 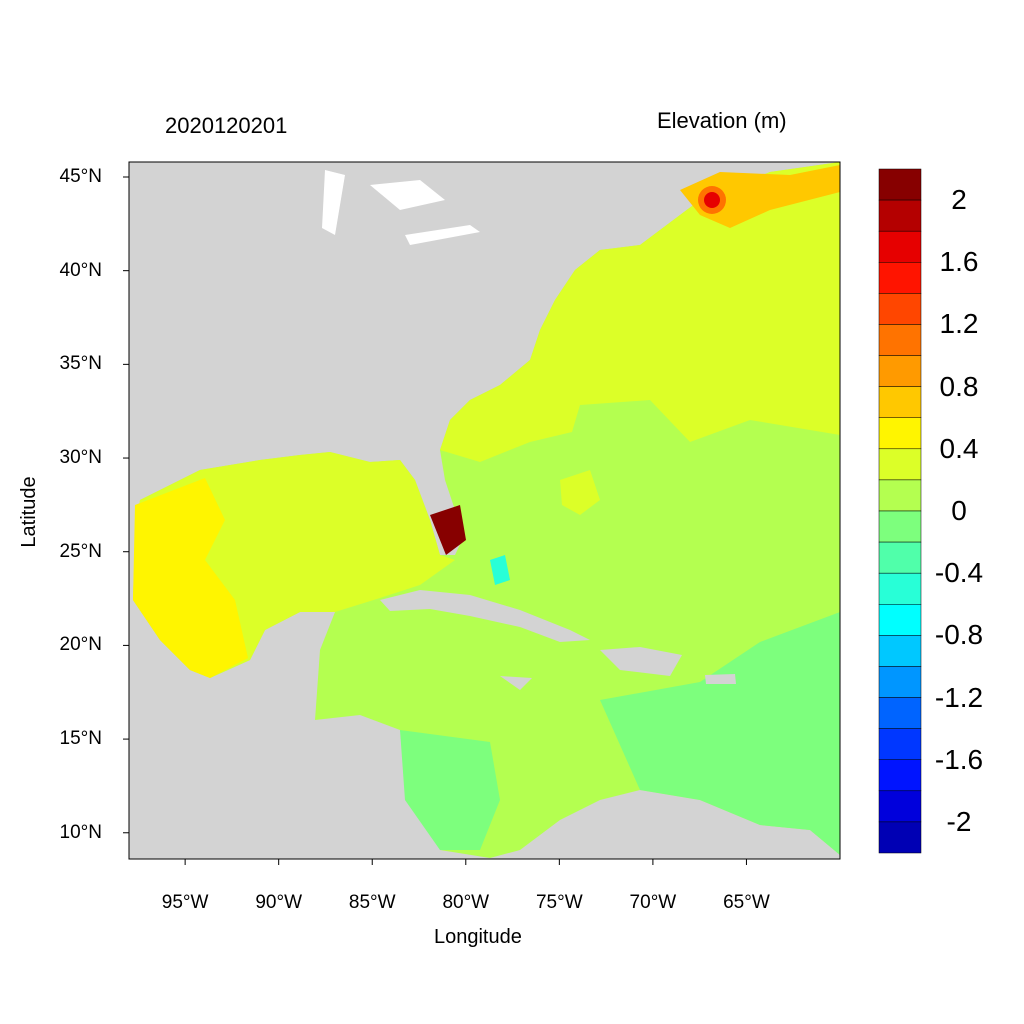 What do you see at coordinates (279, 902) in the screenshot?
I see `x-tick-label: 90°W` at bounding box center [279, 902].